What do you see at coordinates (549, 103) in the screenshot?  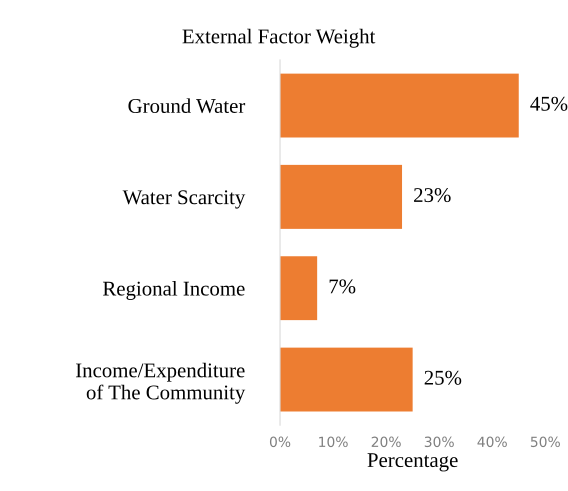 I see `data-label: 45%` at bounding box center [549, 103].